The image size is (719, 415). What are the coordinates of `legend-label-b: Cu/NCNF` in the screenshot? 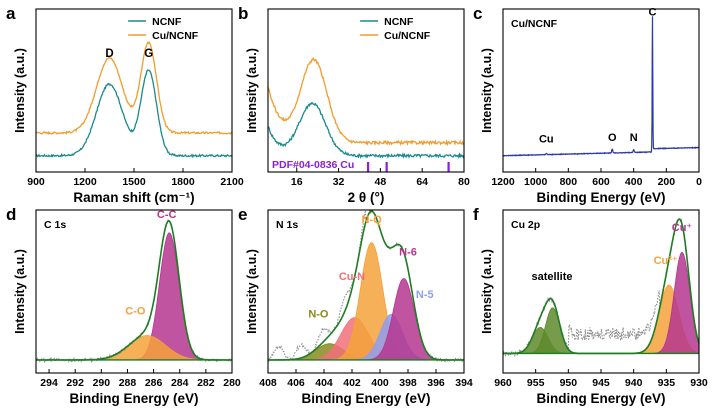 It's located at (407, 36).